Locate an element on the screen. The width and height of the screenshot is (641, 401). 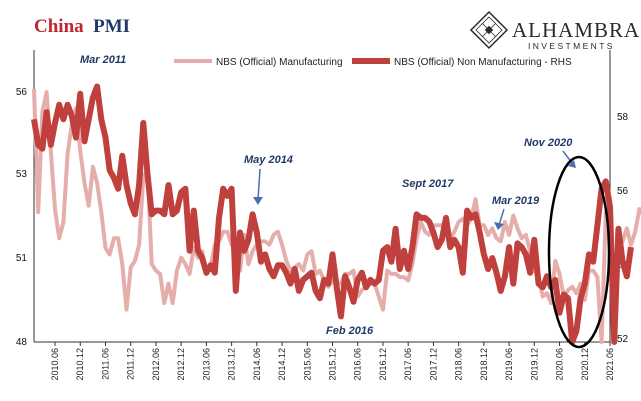
x-tick-label: 2012.12 is located at coordinates (181, 364).